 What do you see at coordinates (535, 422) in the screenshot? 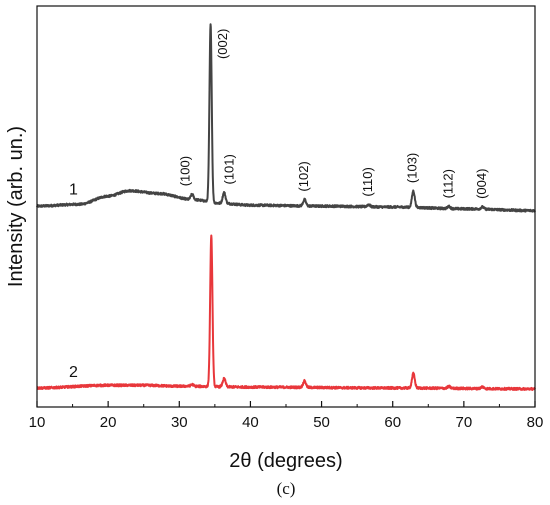
I see `x-tick-label: 80` at bounding box center [535, 422].